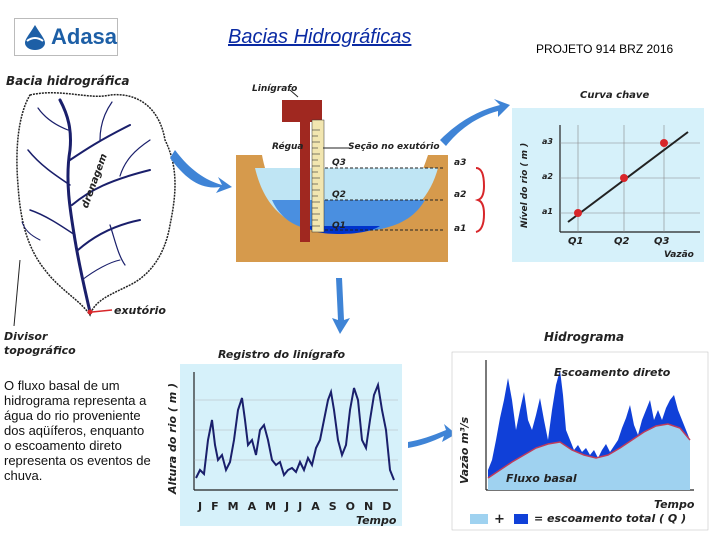  I want to click on adasa-logo: Adasa, so click(66, 37).